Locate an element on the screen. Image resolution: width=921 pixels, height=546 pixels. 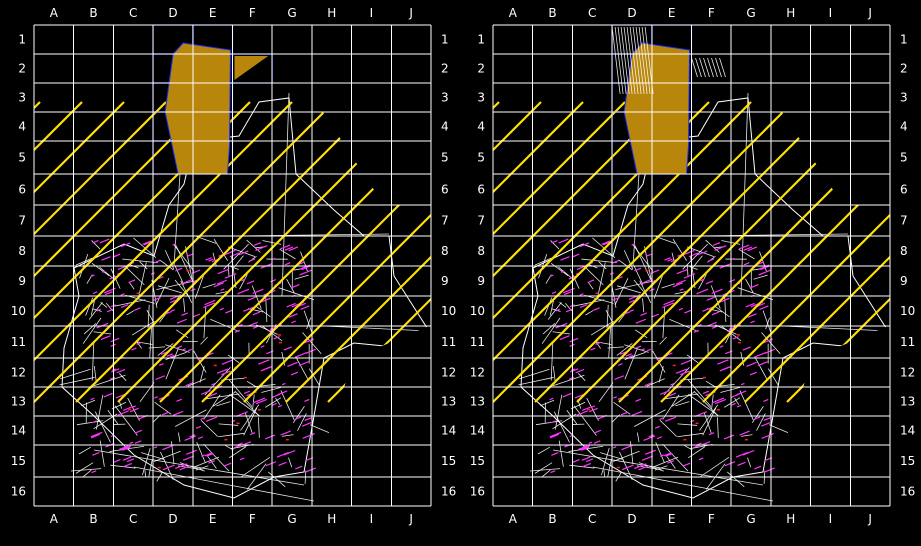
column-label-bottom: H is located at coordinates (331, 519).